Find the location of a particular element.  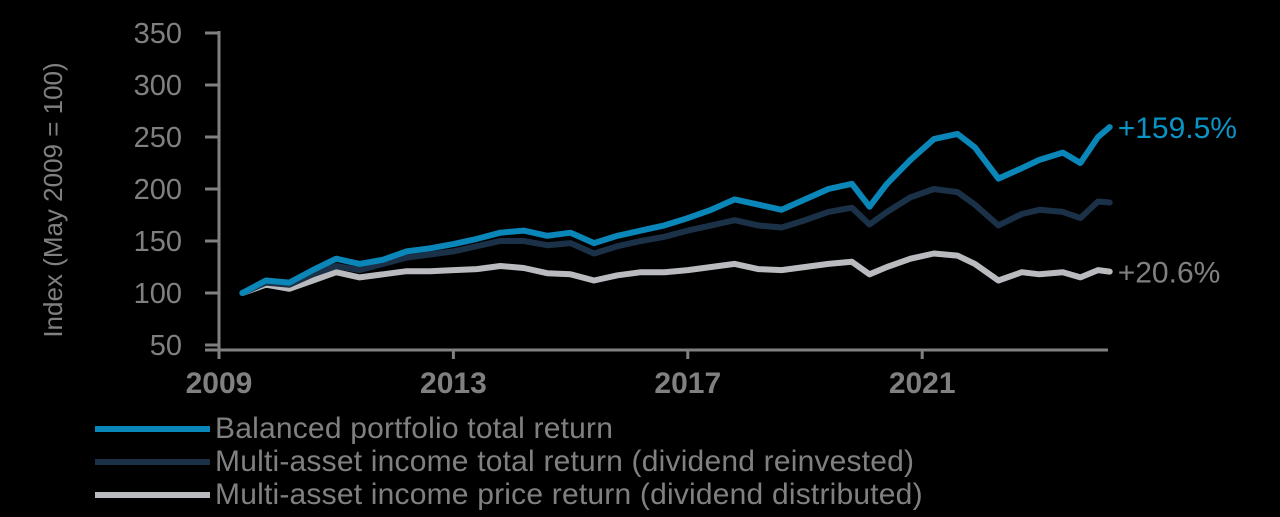

y-tick-label: 200 is located at coordinates (158, 190).